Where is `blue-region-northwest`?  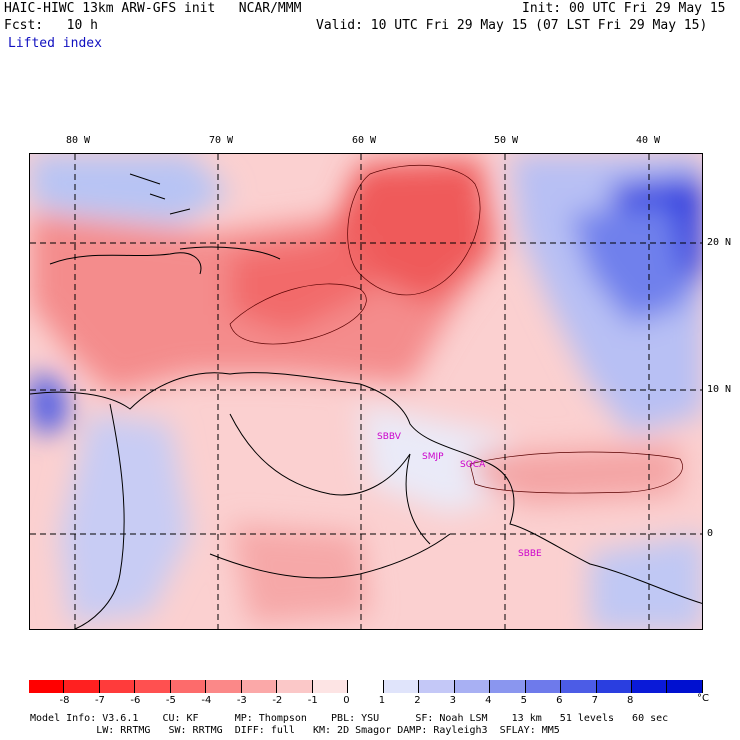 blue-region-northwest is located at coordinates (130, 189).